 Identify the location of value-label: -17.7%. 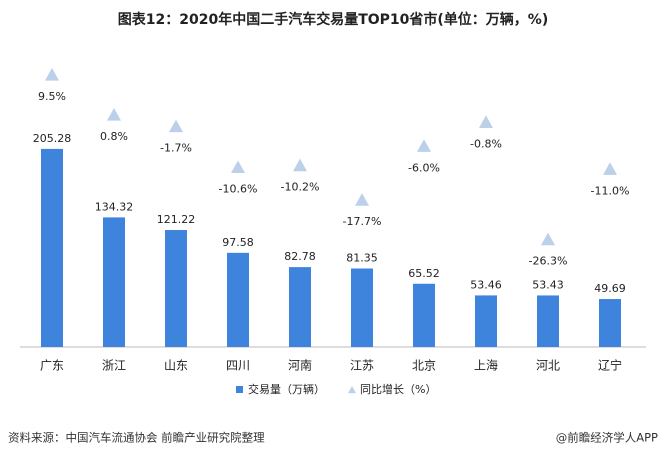
(362, 221).